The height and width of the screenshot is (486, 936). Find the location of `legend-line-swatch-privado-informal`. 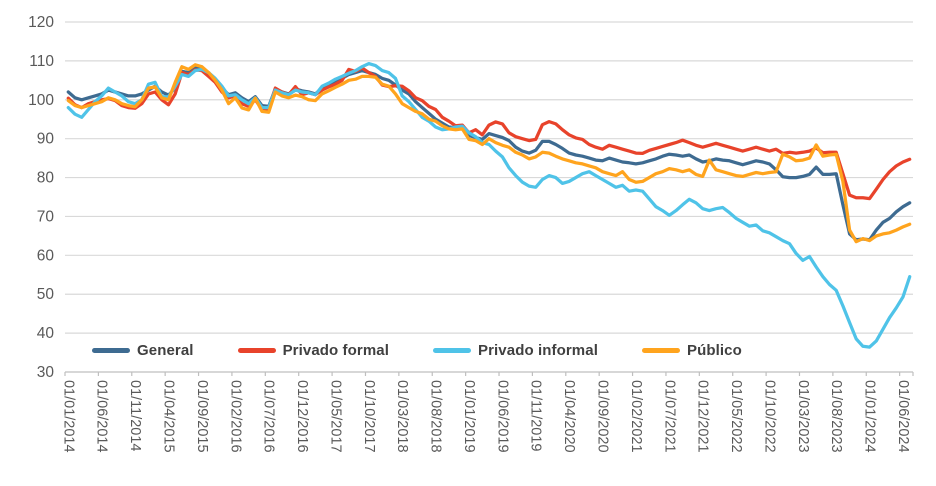

legend-line-swatch-privado-informal is located at coordinates (452, 350).